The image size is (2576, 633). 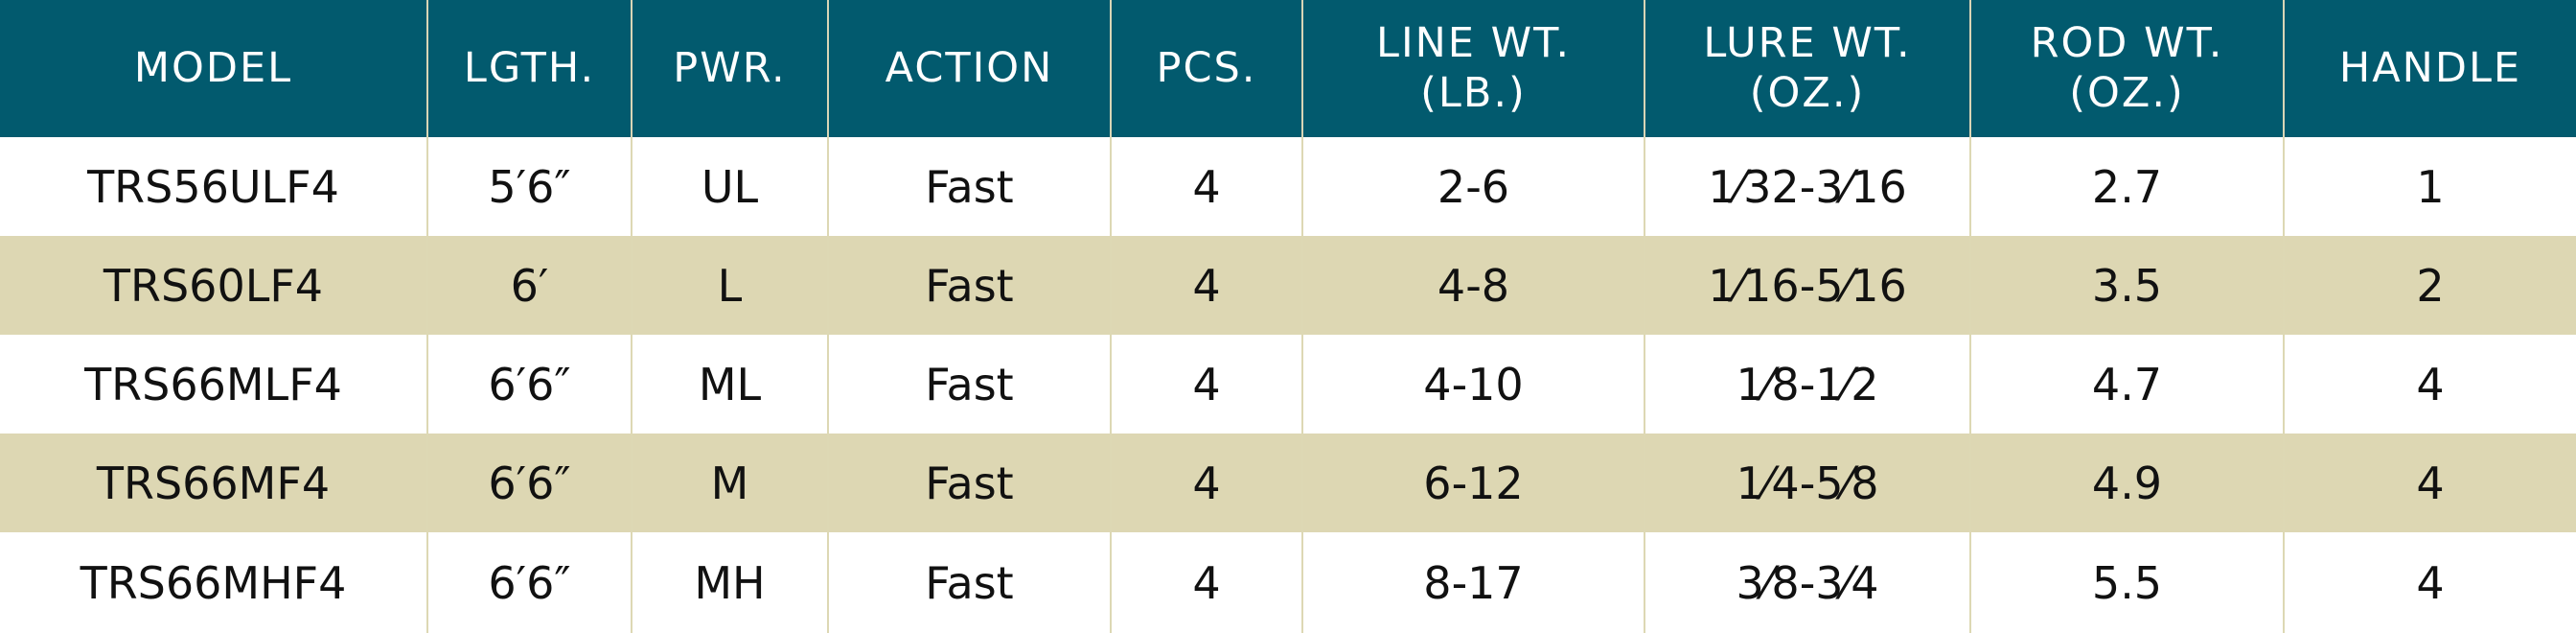 What do you see at coordinates (729, 385) in the screenshot?
I see `cell-power: ML` at bounding box center [729, 385].